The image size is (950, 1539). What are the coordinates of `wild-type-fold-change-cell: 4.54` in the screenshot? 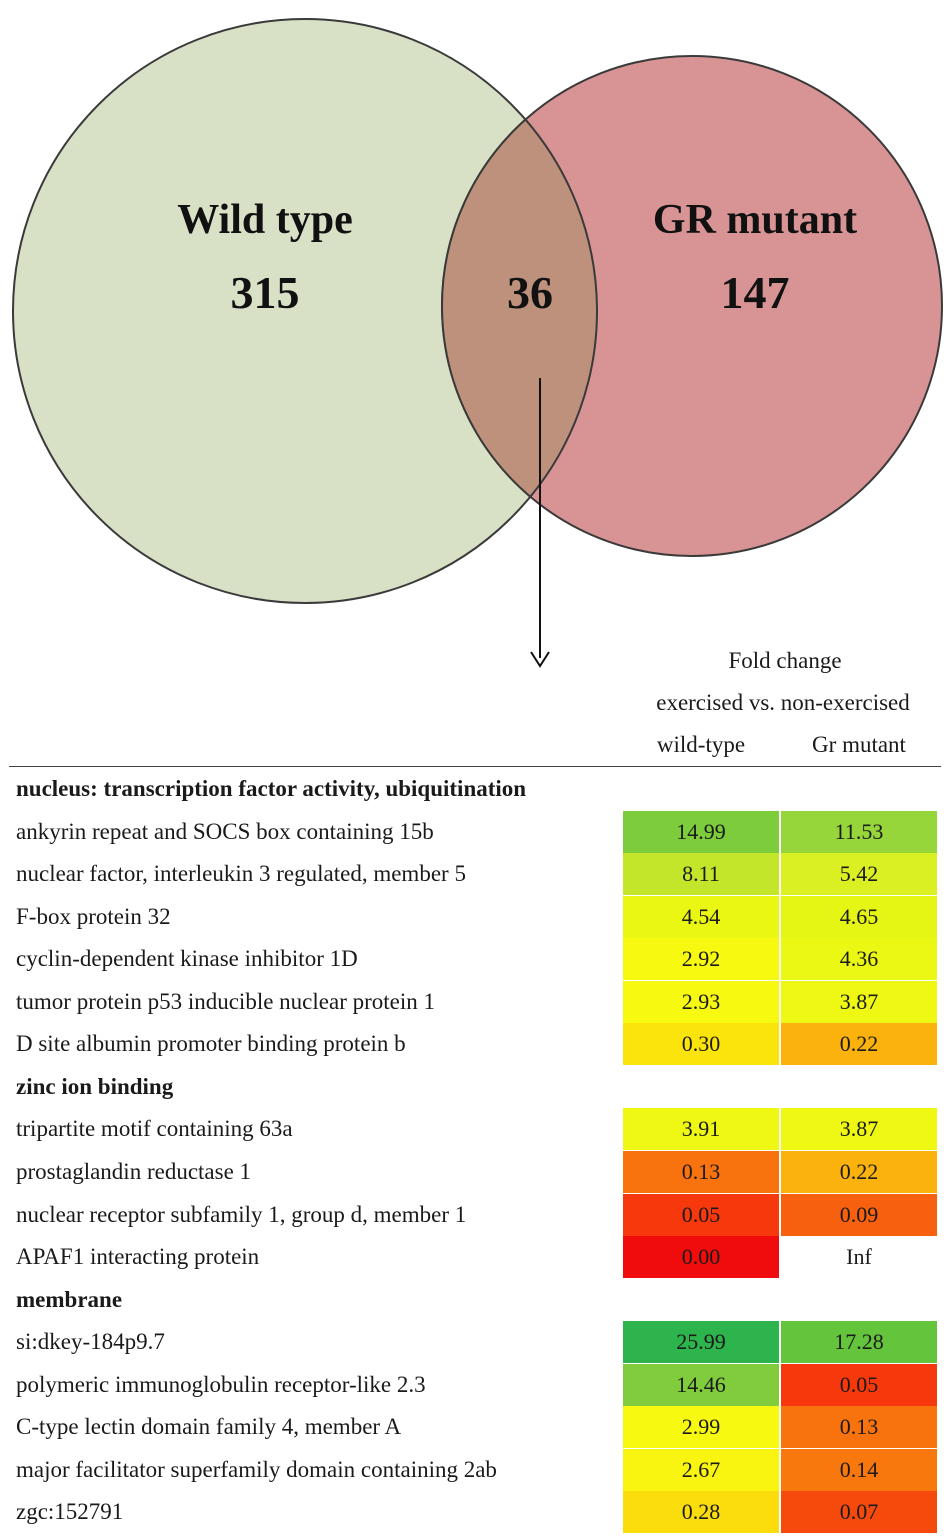 It's located at (701, 916).